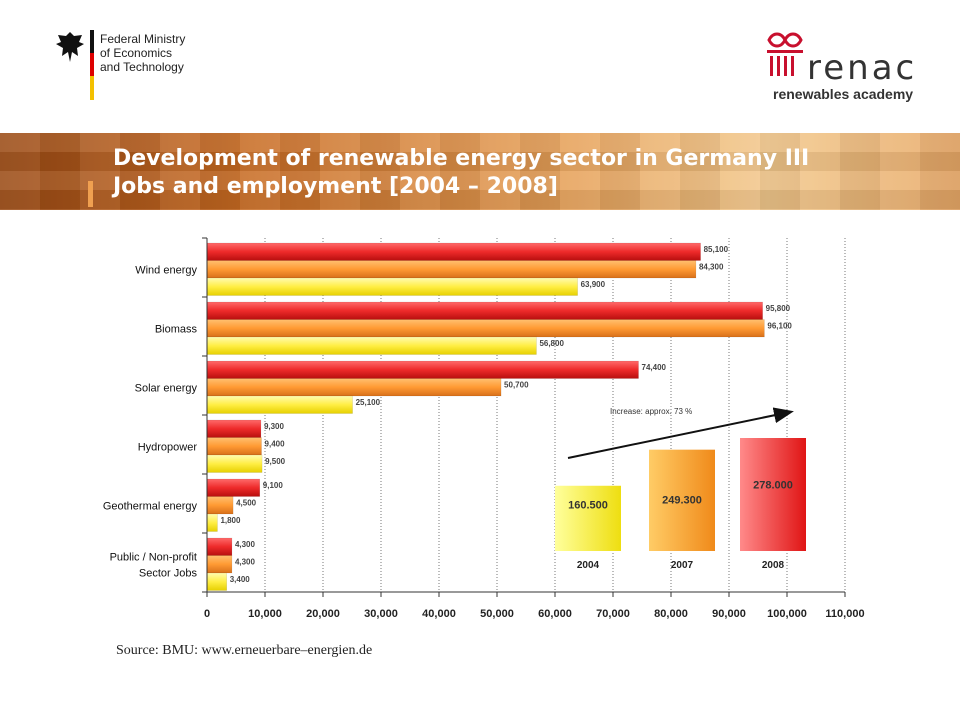  What do you see at coordinates (273, 485) in the screenshot?
I see `data-label: 9,100` at bounding box center [273, 485].